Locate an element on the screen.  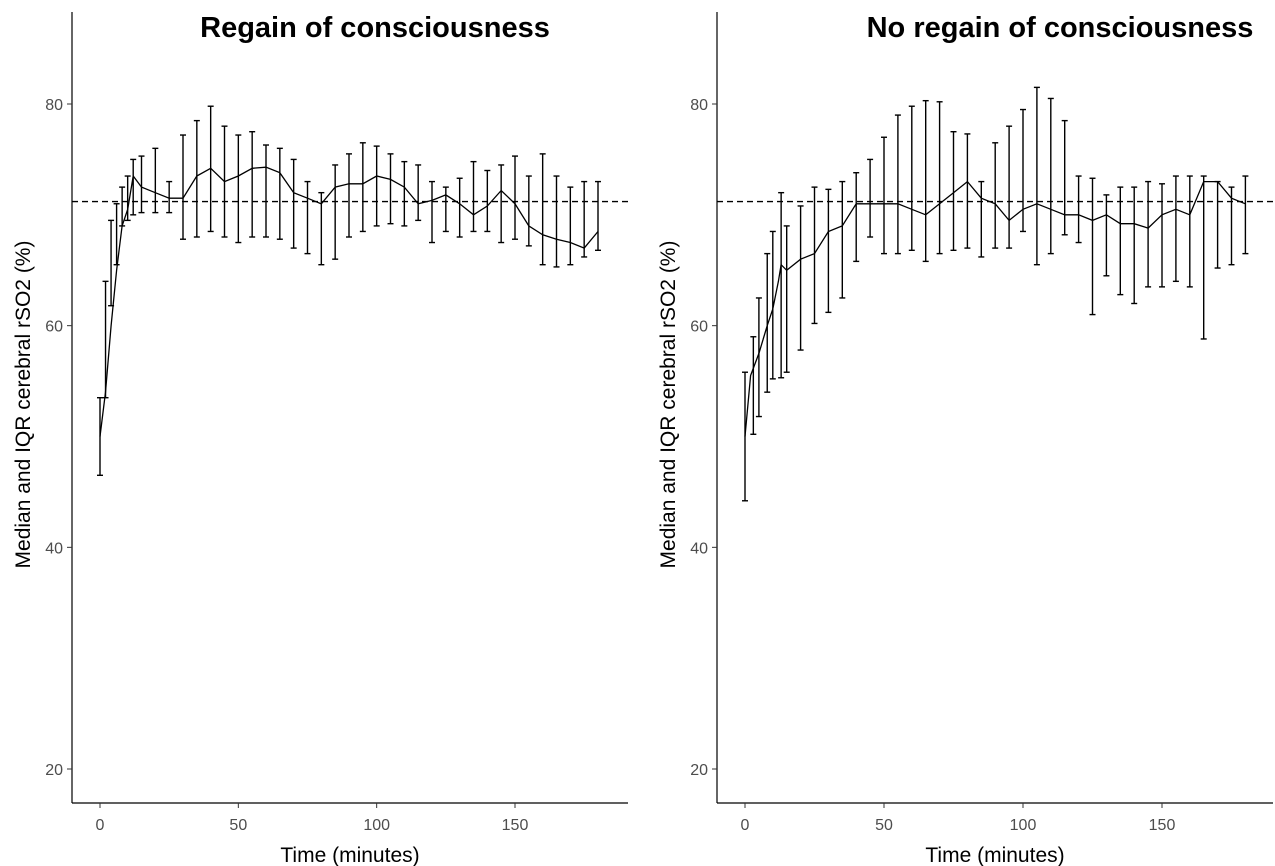
chart-title: Regain of consciousness is located at coordinates (375, 28).